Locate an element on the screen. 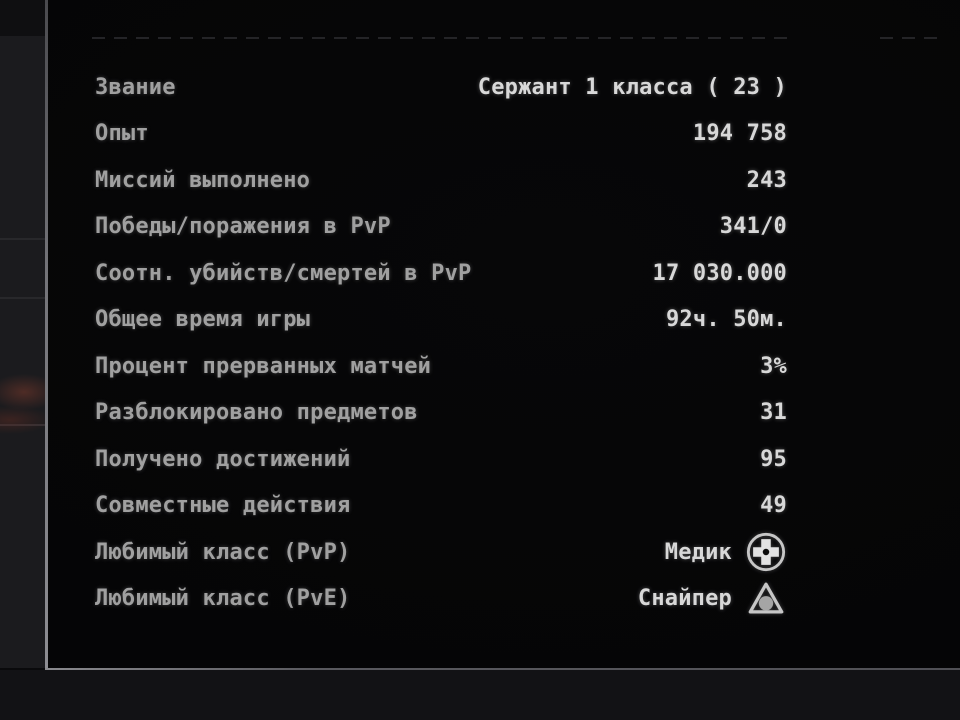 The height and width of the screenshot is (720, 960). stat-value: Снайпер is located at coordinates (684, 599).